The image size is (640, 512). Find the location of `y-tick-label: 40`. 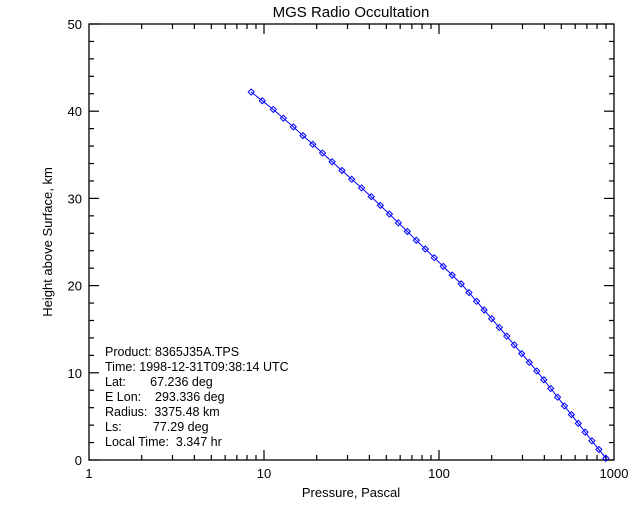

y-tick-label: 40 is located at coordinates (75, 111).